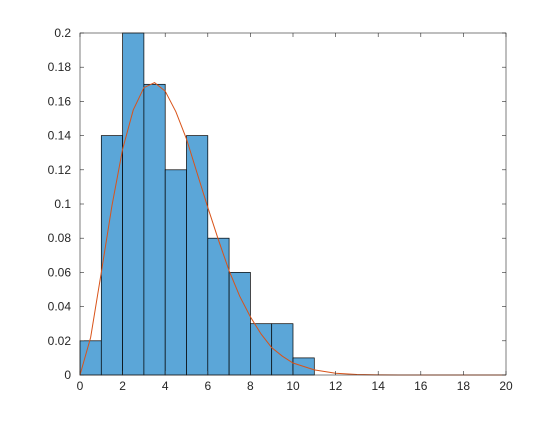  Describe the element at coordinates (60, 272) in the screenshot. I see `y-tick-label: 0.06` at that location.